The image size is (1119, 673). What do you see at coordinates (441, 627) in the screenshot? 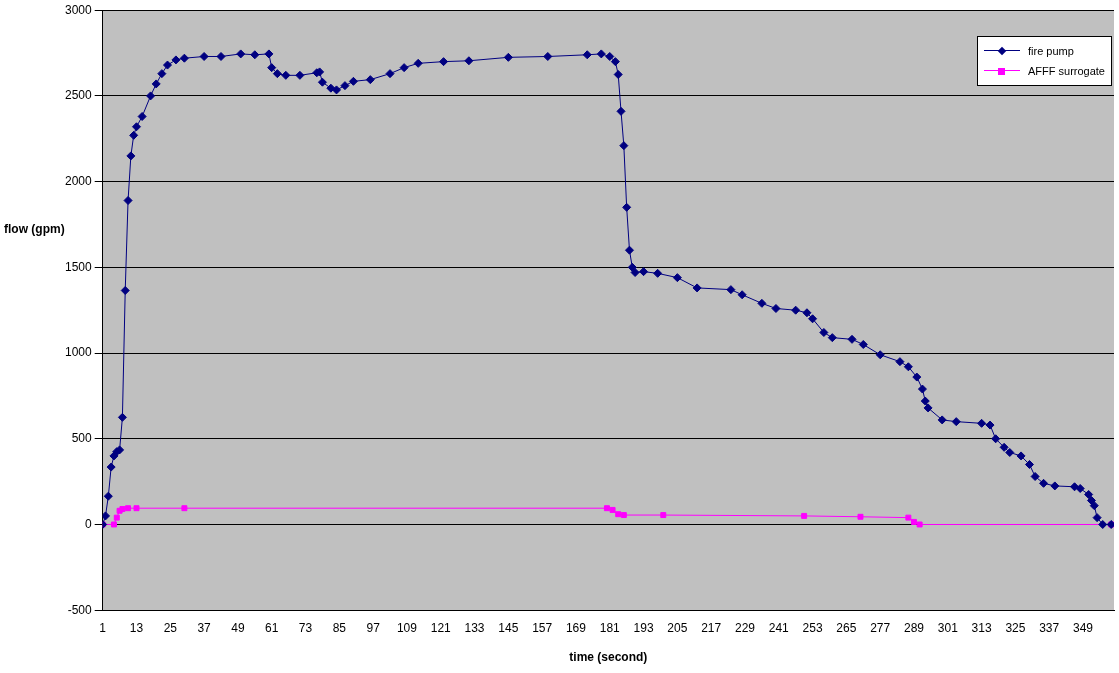
I see `x-tick-label: 121` at bounding box center [441, 627].